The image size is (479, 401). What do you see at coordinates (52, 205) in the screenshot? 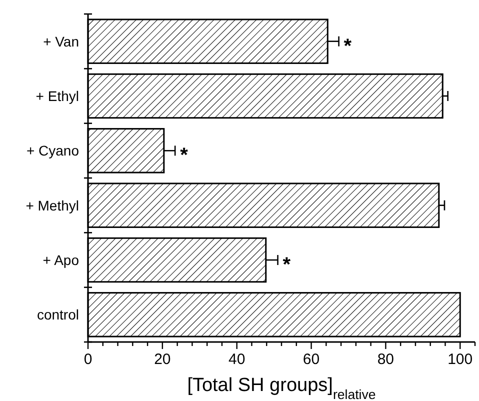
I see `y-tick-label: + Methyl` at bounding box center [52, 205].